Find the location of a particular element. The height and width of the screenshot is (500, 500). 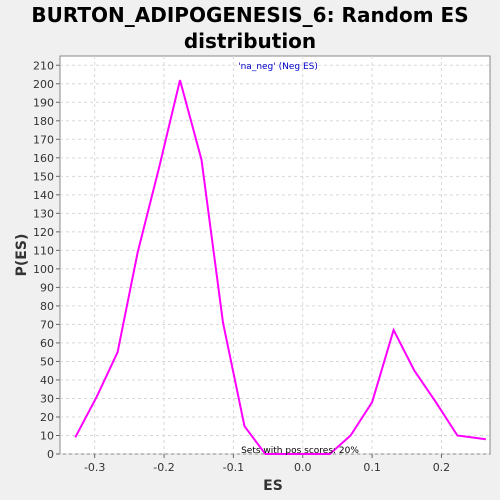

y-tick-label: 90 is located at coordinates (47, 287).